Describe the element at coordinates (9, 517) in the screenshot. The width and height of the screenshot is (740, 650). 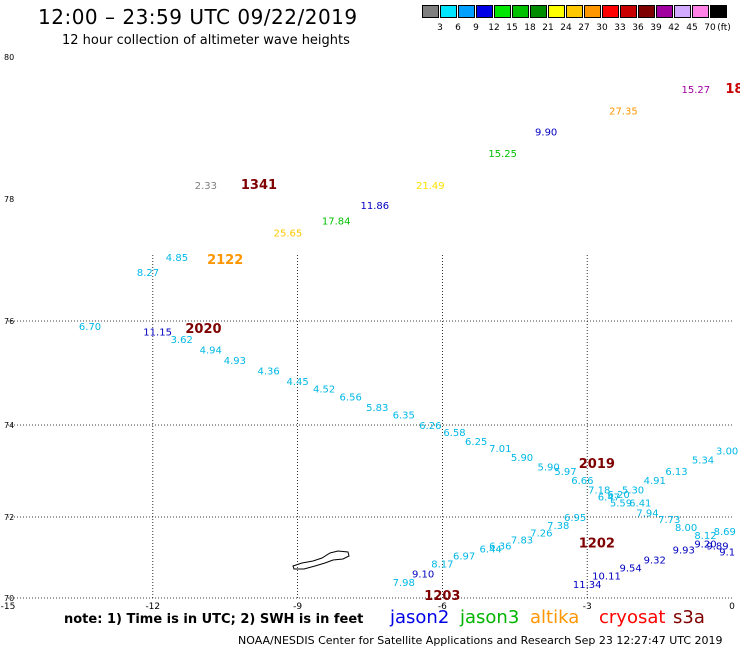
I see `latitude-tick-label: 72` at that location.